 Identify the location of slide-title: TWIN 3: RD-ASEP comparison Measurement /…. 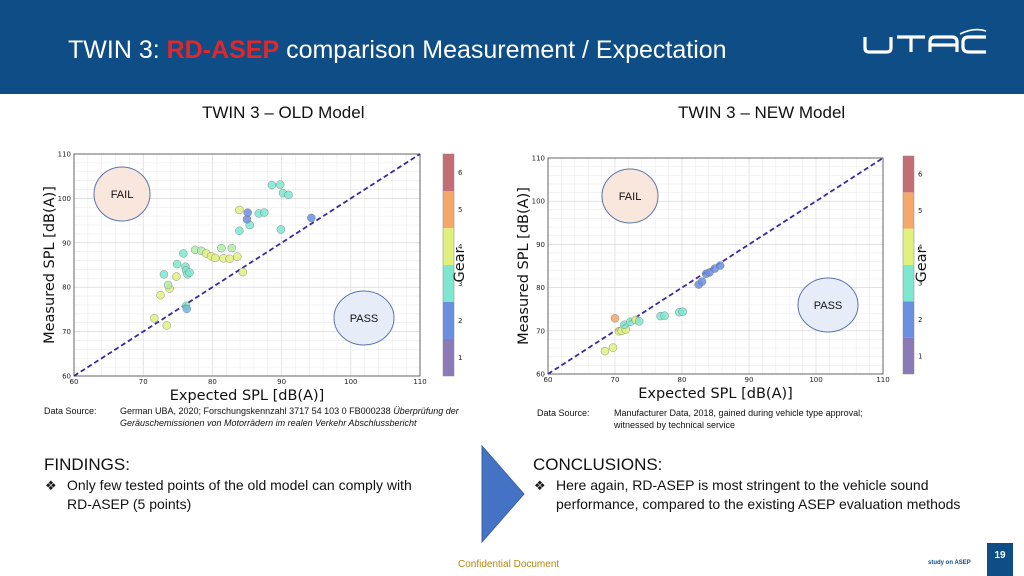
(397, 50).